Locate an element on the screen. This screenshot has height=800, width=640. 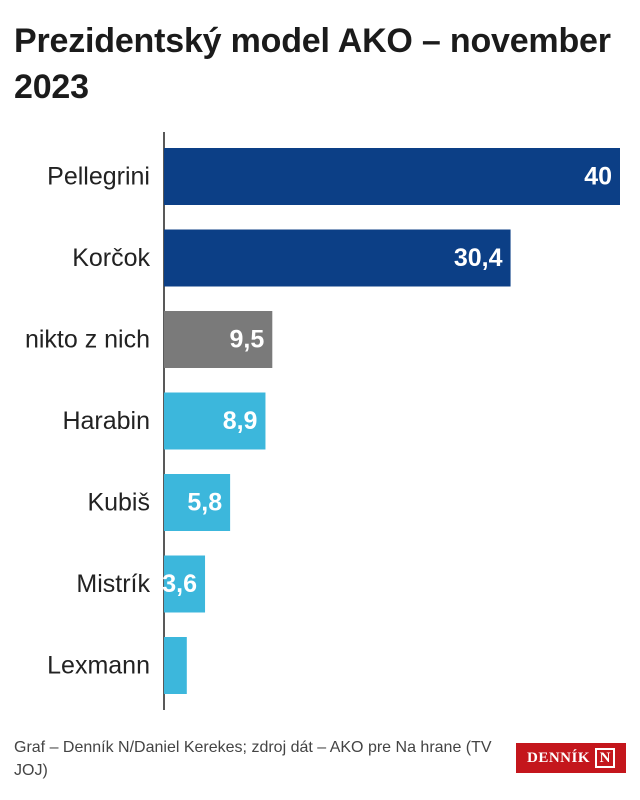
logo-text: DENNÍK is located at coordinates (558, 757).